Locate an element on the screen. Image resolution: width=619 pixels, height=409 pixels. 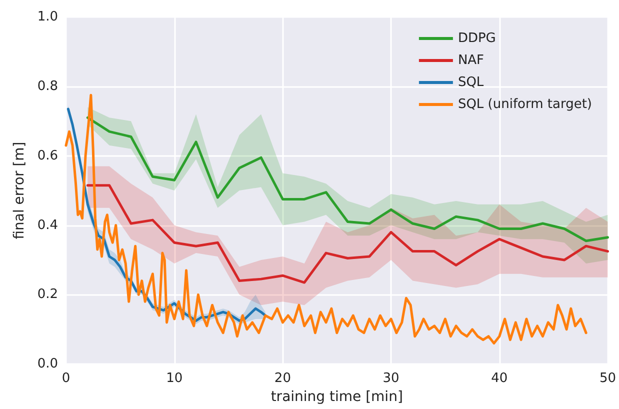
legend-label: SQL (uniform target) is located at coordinates (525, 104).